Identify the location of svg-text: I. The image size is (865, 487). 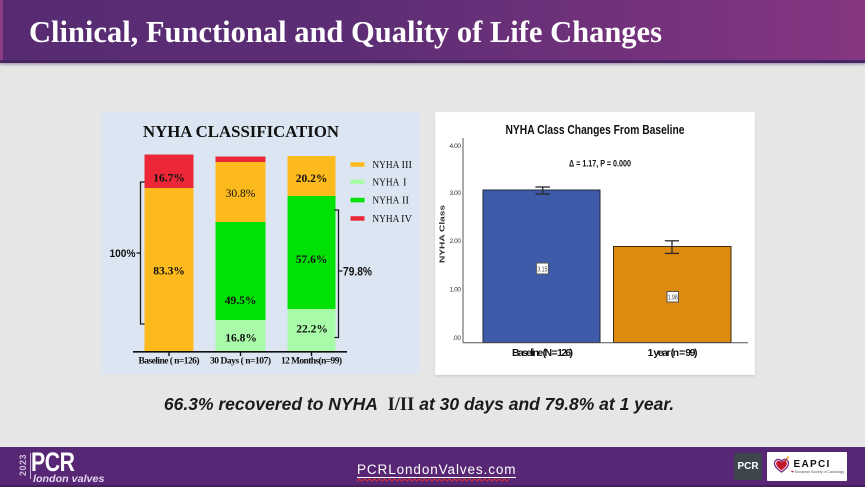
(405, 182).